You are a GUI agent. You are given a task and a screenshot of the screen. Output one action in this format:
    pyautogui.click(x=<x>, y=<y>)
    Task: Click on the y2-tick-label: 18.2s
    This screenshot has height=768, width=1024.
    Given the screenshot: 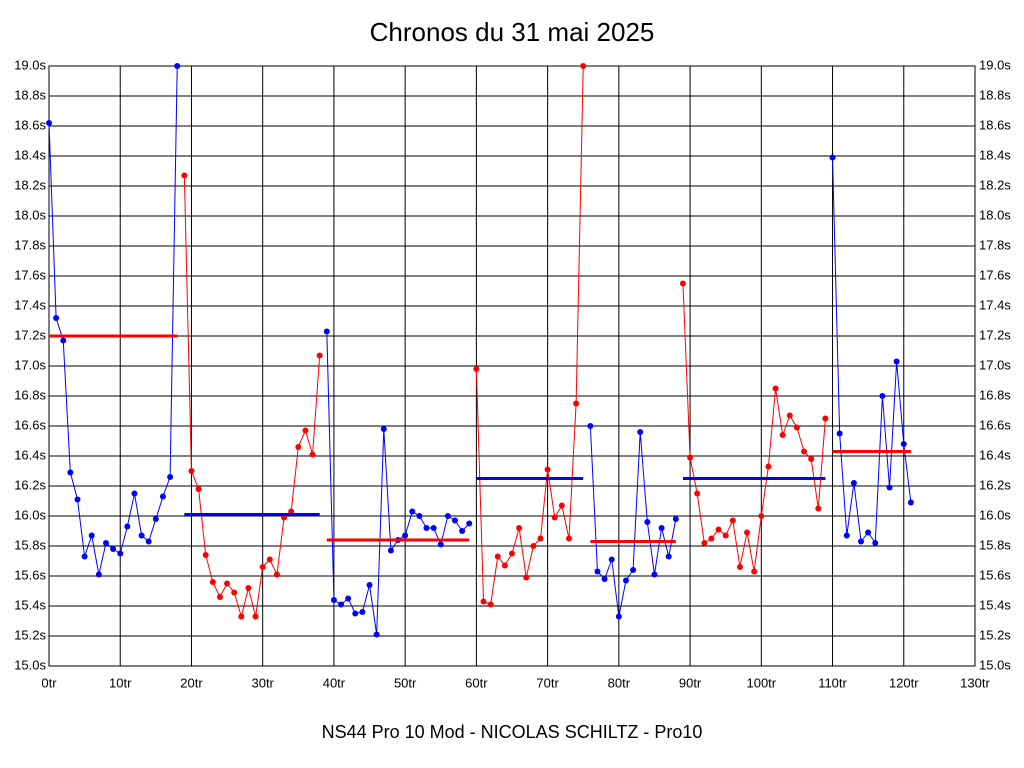 What is the action you would take?
    pyautogui.click(x=995, y=184)
    